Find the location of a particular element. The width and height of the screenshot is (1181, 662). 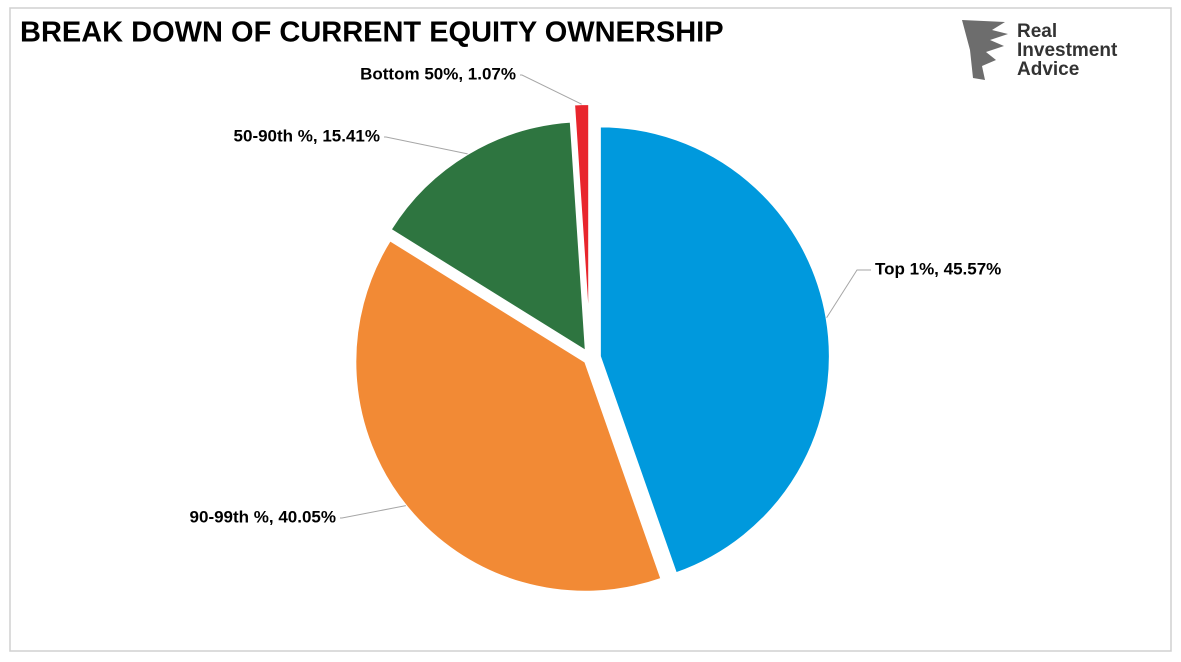

chart-title: BREAK DOWN OF CURRENT EQUITY OWNERSHIP is located at coordinates (372, 33).